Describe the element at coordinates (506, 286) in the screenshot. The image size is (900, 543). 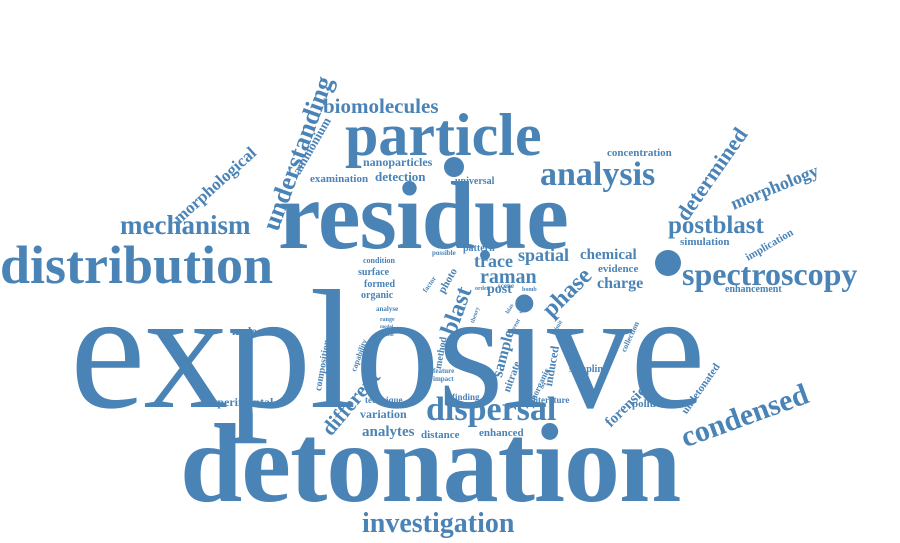
I see `word-scene: scene` at that location.